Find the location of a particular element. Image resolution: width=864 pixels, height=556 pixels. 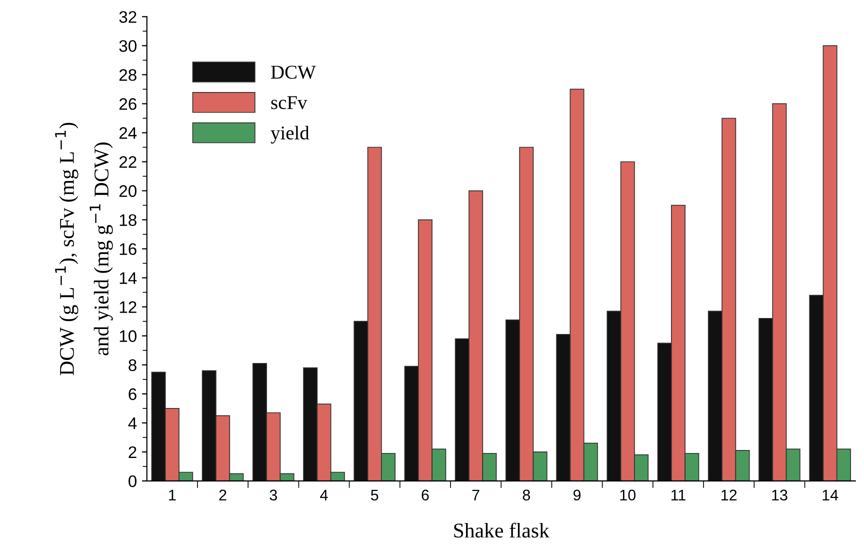

y-tick-label: 22 is located at coordinates (127, 162).